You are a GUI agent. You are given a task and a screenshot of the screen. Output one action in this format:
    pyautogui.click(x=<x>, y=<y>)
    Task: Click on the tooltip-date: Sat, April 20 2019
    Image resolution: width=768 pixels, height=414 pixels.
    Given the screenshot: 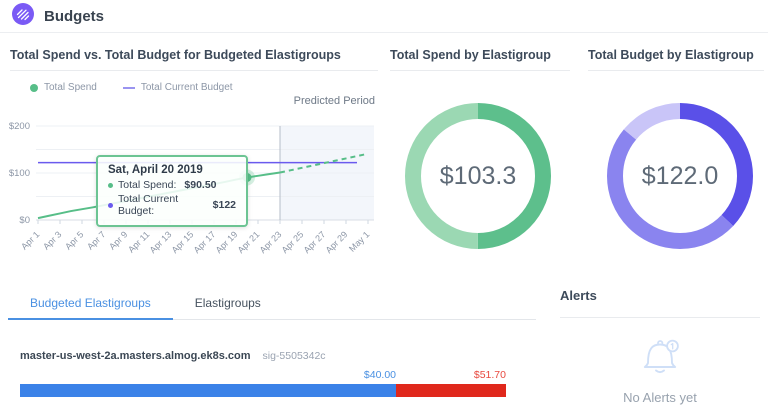 What is the action you would take?
    pyautogui.click(x=155, y=170)
    